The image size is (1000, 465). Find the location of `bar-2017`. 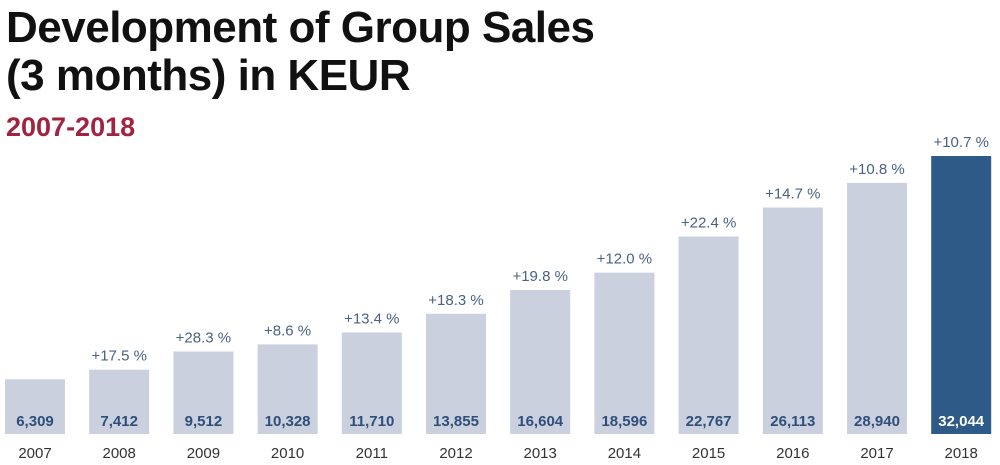

bar-2017 is located at coordinates (877, 308).